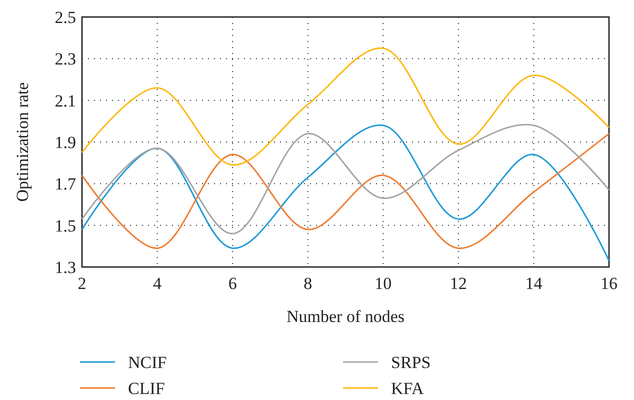  Describe the element at coordinates (147, 362) in the screenshot. I see `legend-label: NCIF` at that location.